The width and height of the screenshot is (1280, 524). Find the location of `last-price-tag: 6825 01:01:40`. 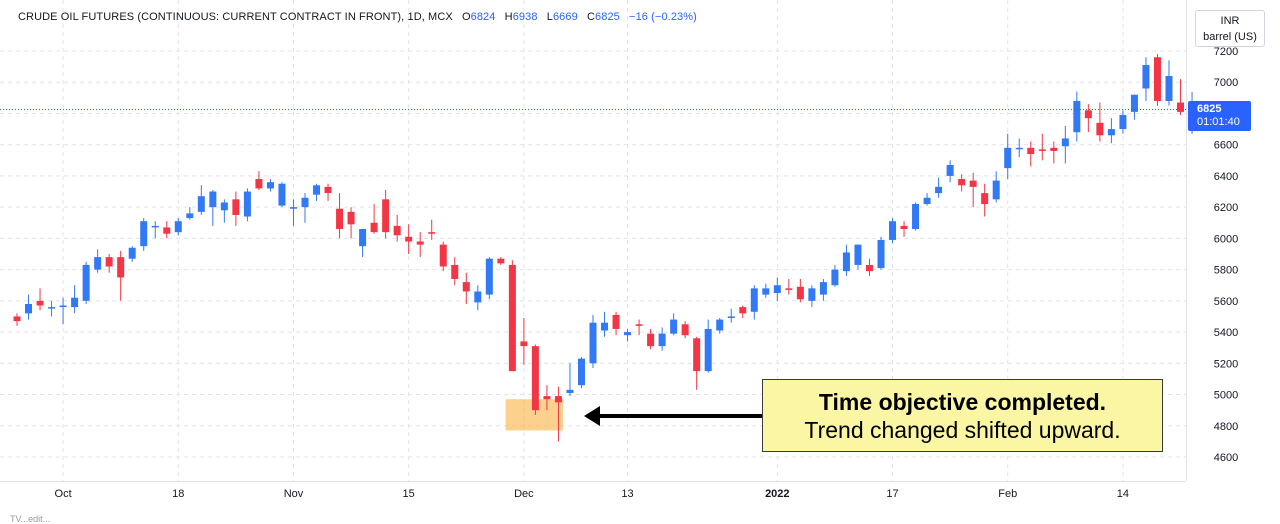

last-price-tag: 6825 01:01:40 is located at coordinates (1219, 116).